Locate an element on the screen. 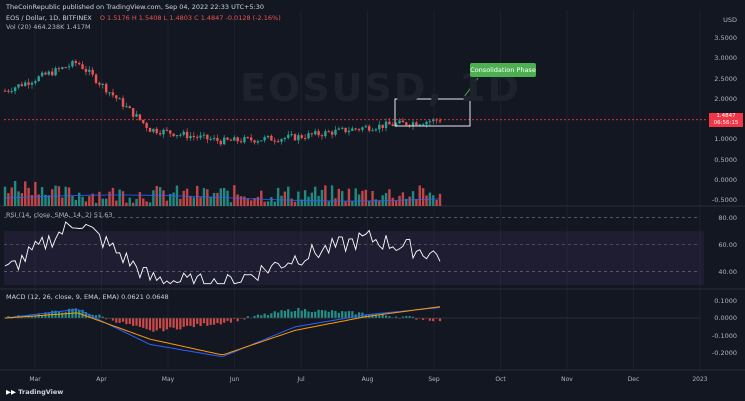 This screenshot has height=401, width=745. volume-ma-line is located at coordinates (222, 198).